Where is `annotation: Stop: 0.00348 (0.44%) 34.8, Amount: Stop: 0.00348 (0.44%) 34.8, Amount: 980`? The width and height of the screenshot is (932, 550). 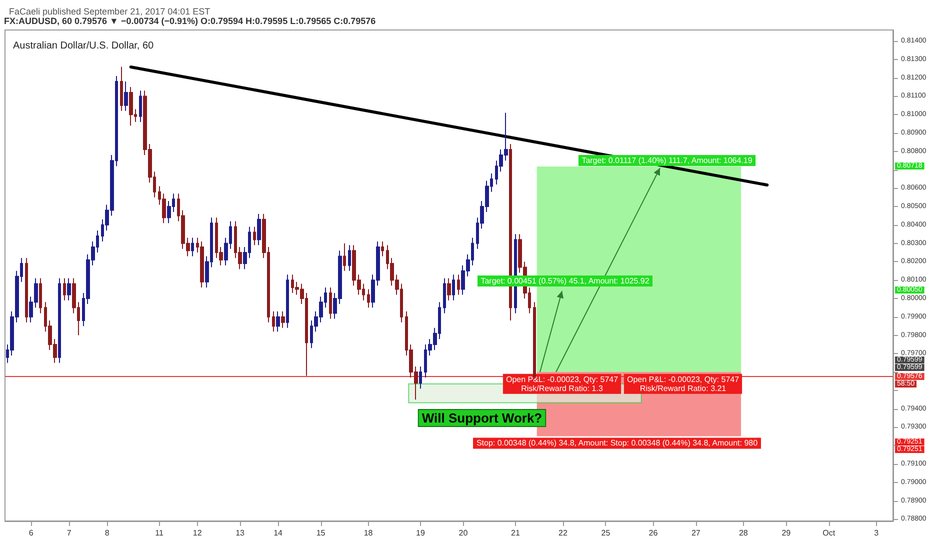 annotation: Stop: 0.00348 (0.44%) 34.8, Amount: Stop: 0.00348 (0.44%) 34.8, Amount: 980 is located at coordinates (617, 443).